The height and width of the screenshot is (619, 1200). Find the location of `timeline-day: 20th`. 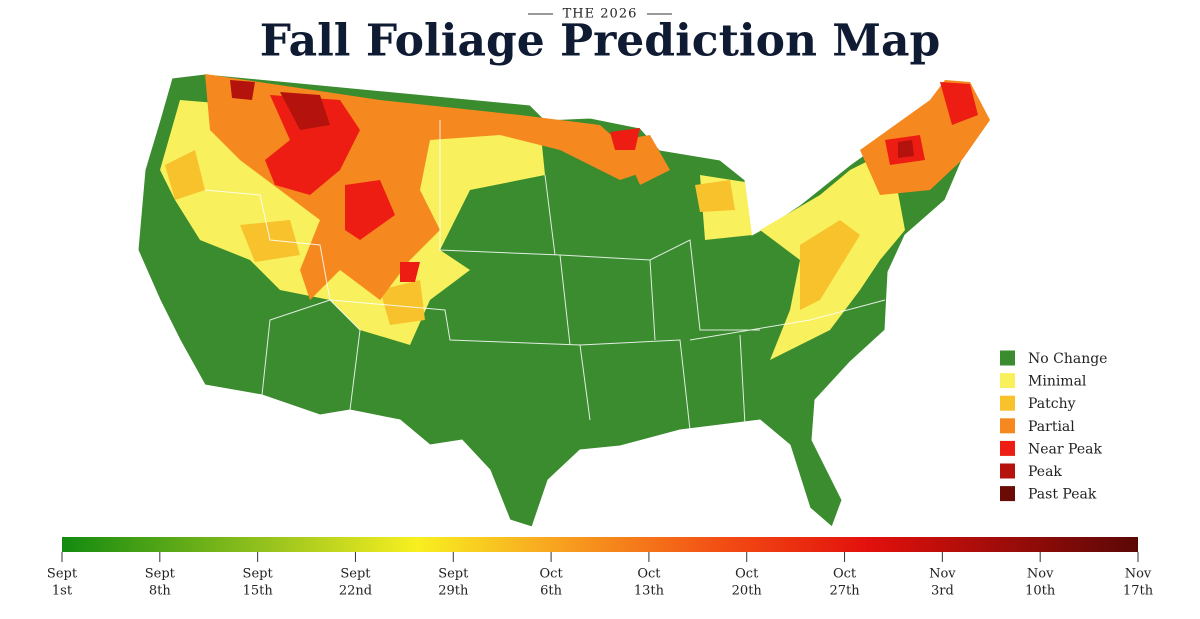

timeline-day: 20th is located at coordinates (747, 591).